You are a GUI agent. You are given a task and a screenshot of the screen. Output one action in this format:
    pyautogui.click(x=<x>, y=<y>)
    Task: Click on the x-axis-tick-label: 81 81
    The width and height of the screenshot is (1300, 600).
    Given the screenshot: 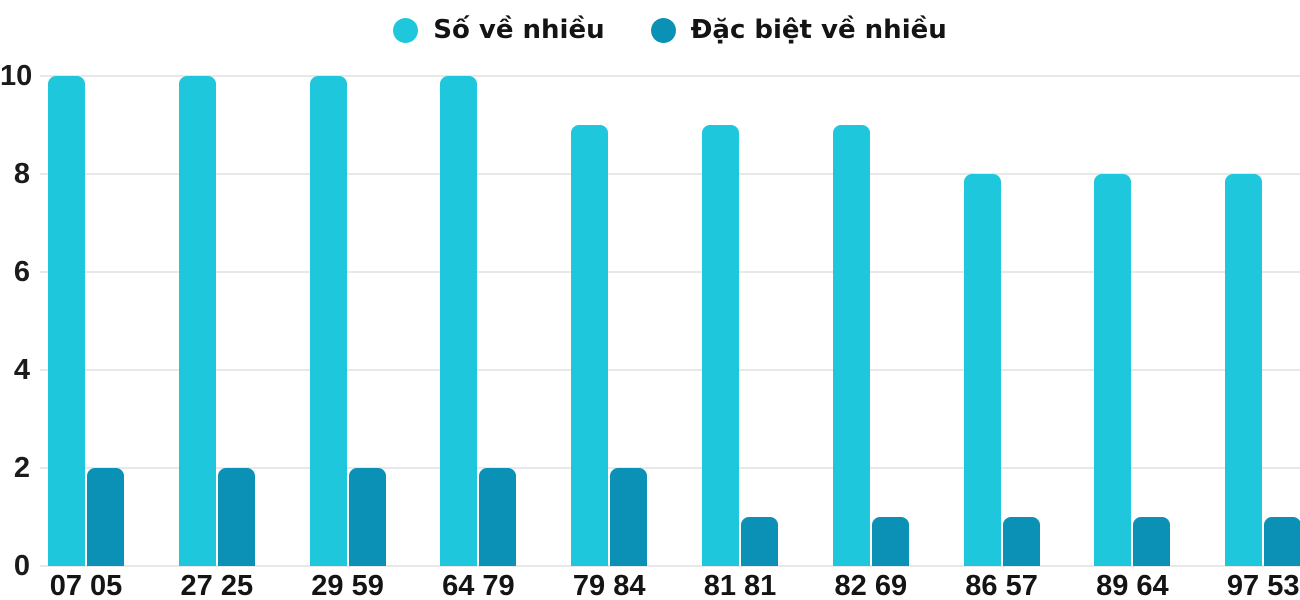 What is the action you would take?
    pyautogui.click(x=740, y=585)
    